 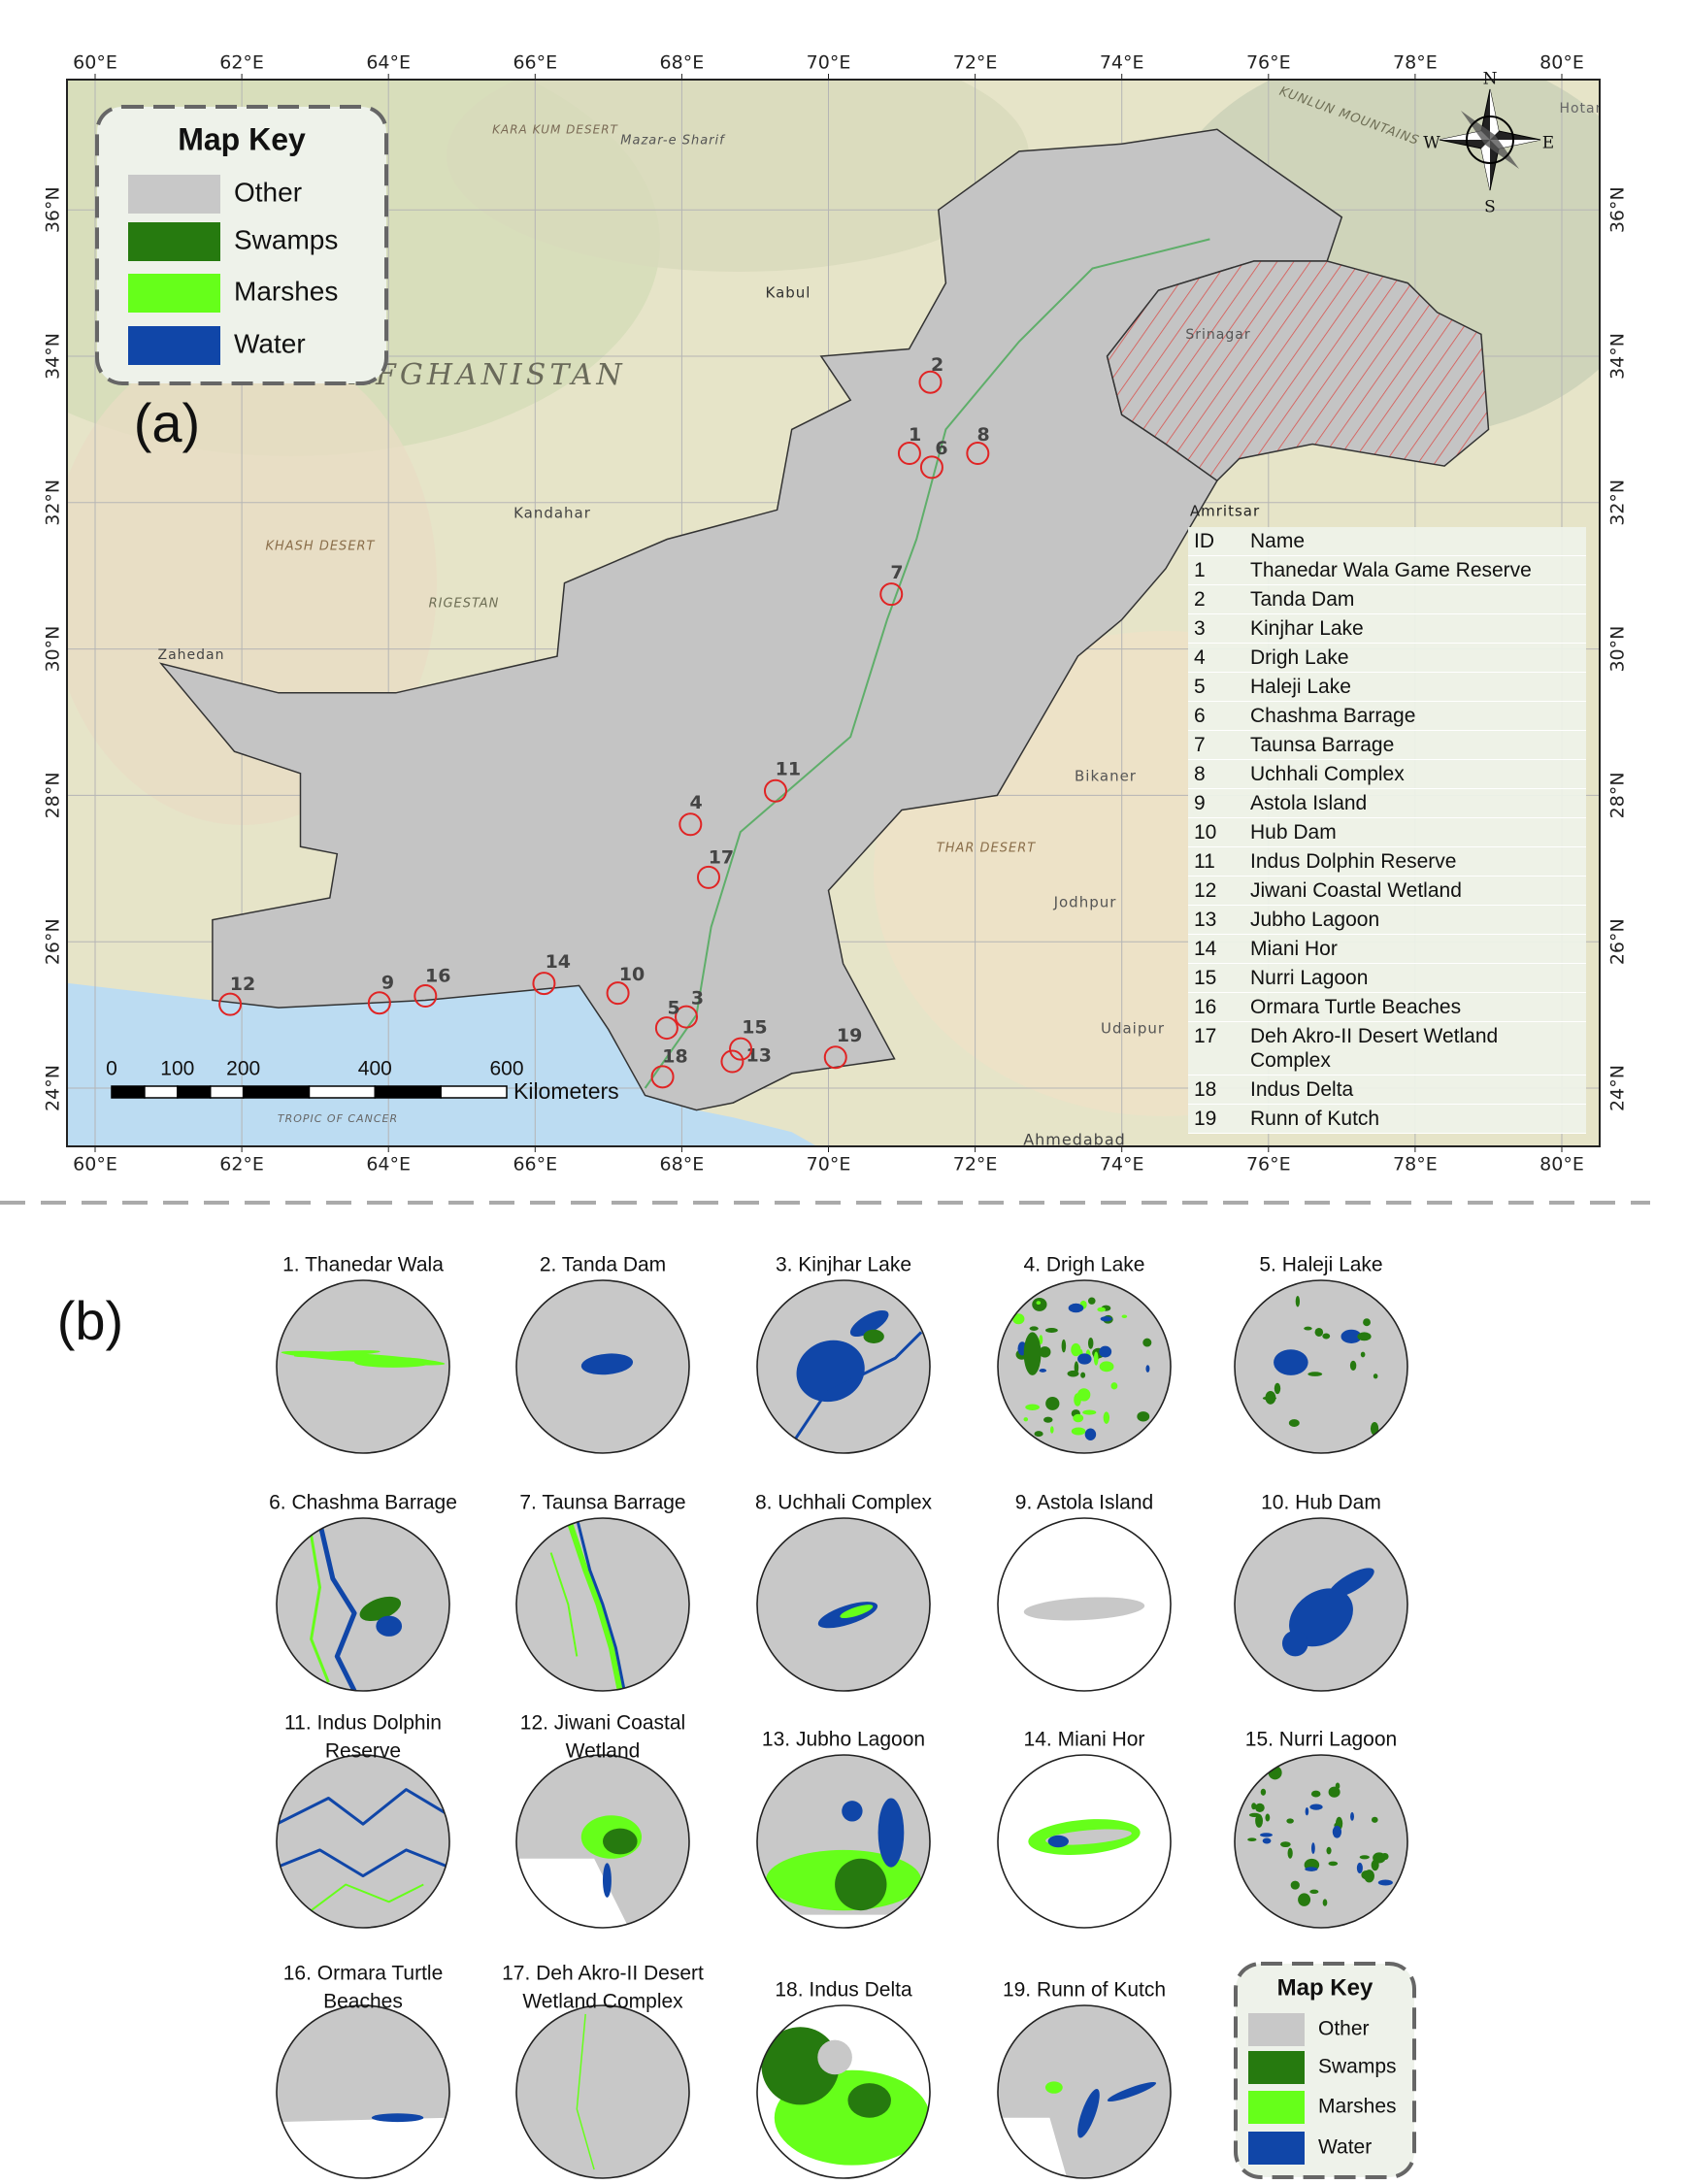 What do you see at coordinates (1618, 209) in the screenshot?
I see `lat-tick-label: 36°N` at bounding box center [1618, 209].